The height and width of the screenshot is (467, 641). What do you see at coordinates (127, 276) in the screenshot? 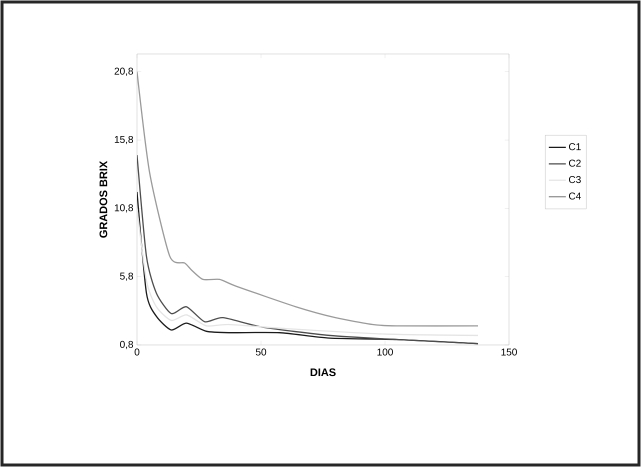
I see `y-tick-label: 5,8` at bounding box center [127, 276].